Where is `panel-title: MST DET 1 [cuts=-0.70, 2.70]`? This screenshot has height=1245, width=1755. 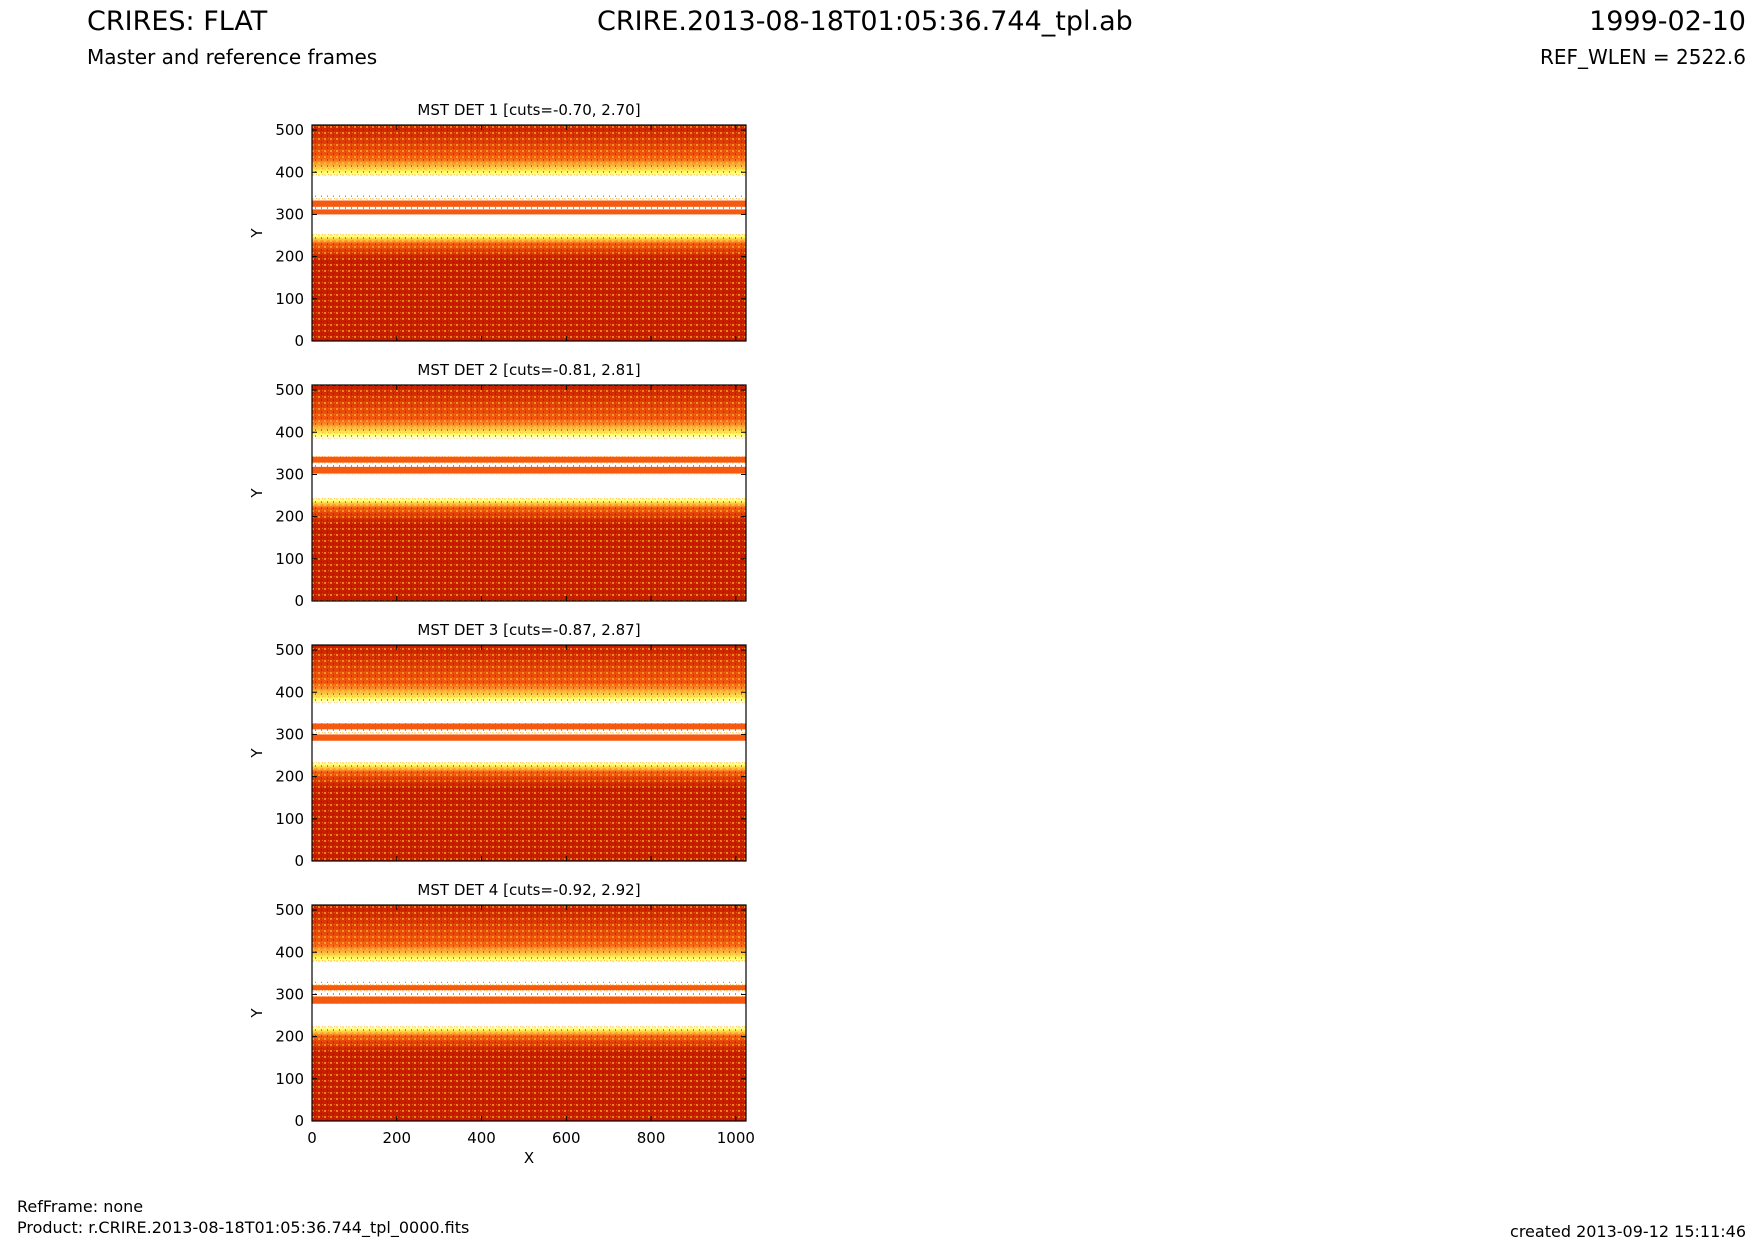 panel-title: MST DET 1 [cuts=-0.70, 2.70] is located at coordinates (528, 110).